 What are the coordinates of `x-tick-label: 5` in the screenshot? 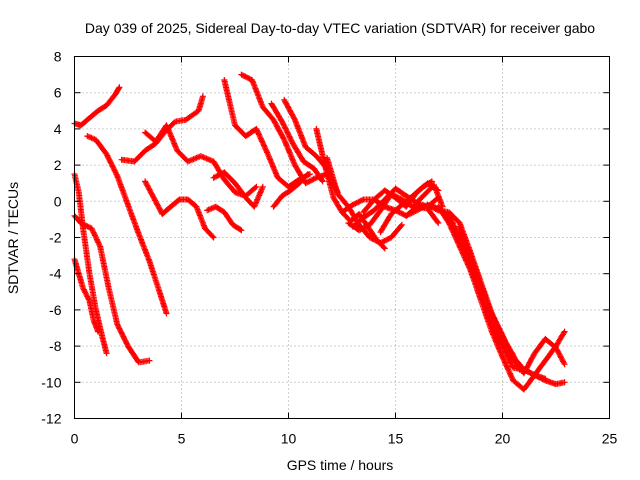 It's located at (182, 439).